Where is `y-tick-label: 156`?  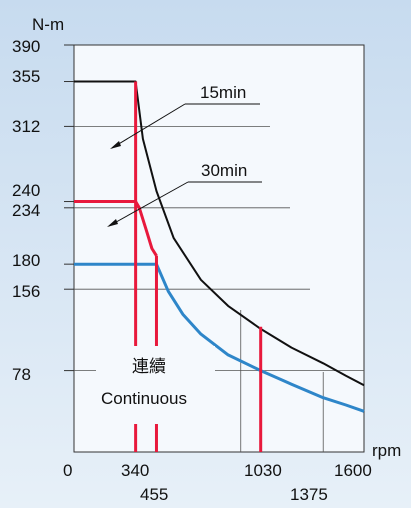 y-tick-label: 156 is located at coordinates (26, 291).